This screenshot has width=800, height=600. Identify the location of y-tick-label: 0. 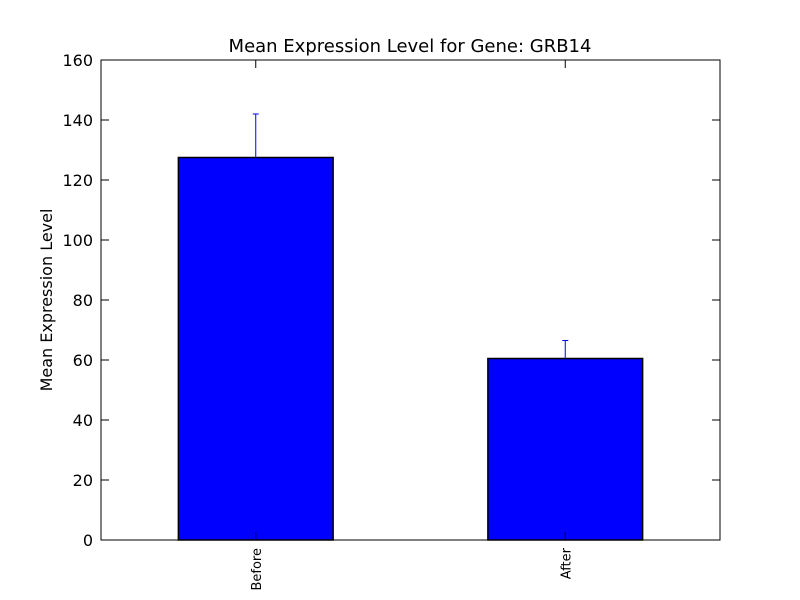
(88, 540).